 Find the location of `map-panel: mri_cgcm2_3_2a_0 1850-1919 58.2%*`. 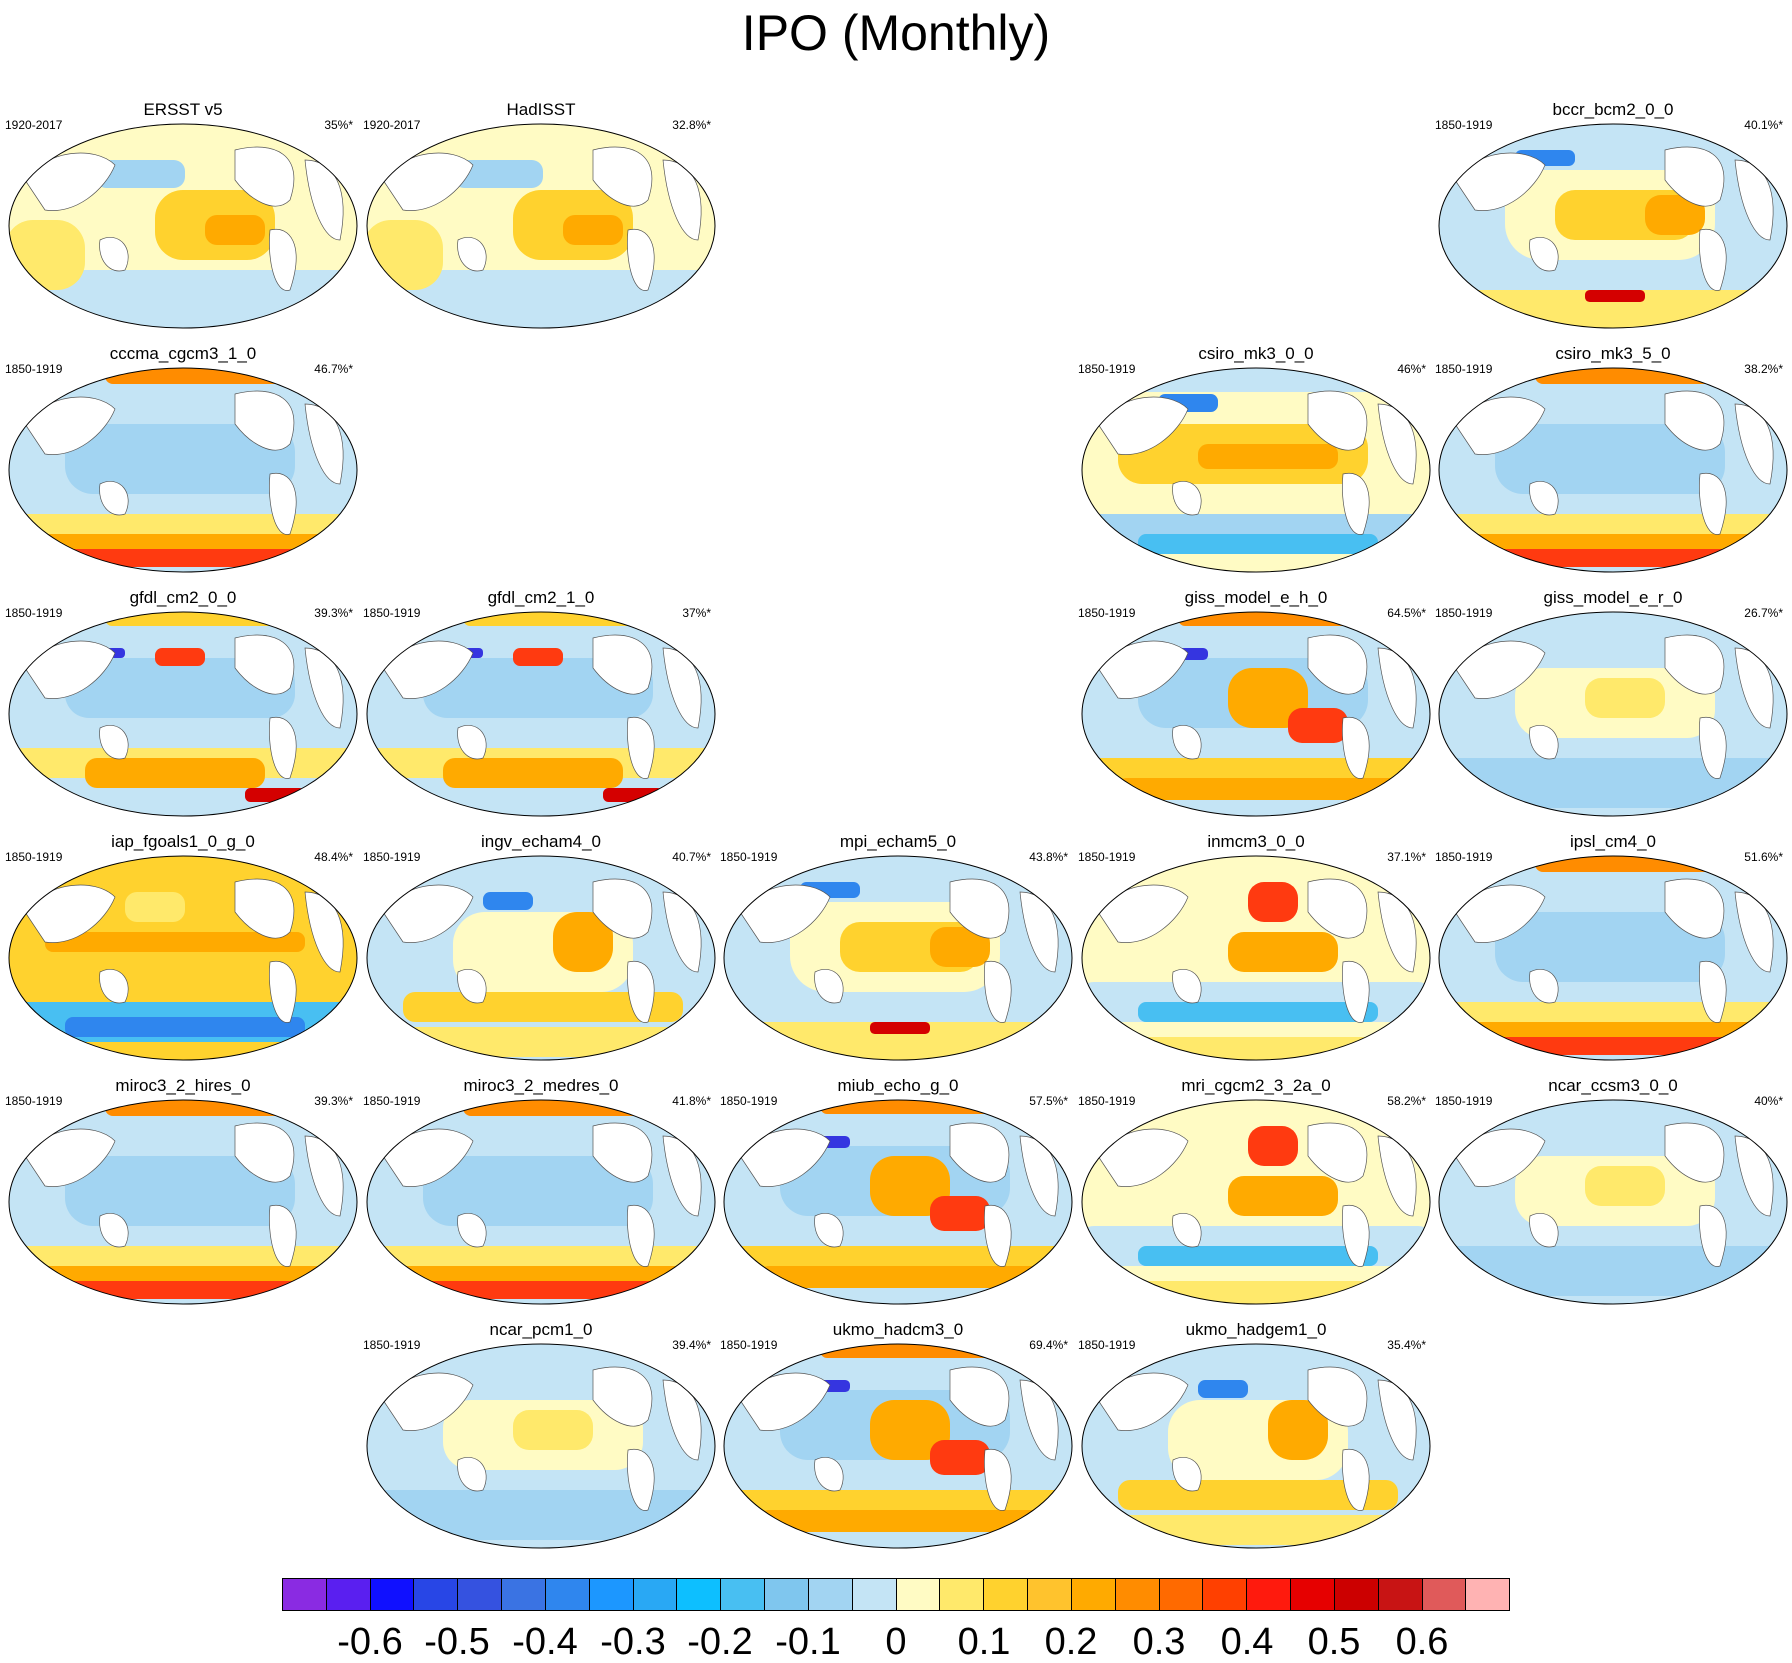

map-panel: mri_cgcm2_3_2a_0 1850-1919 58.2%* is located at coordinates (1256, 1192).